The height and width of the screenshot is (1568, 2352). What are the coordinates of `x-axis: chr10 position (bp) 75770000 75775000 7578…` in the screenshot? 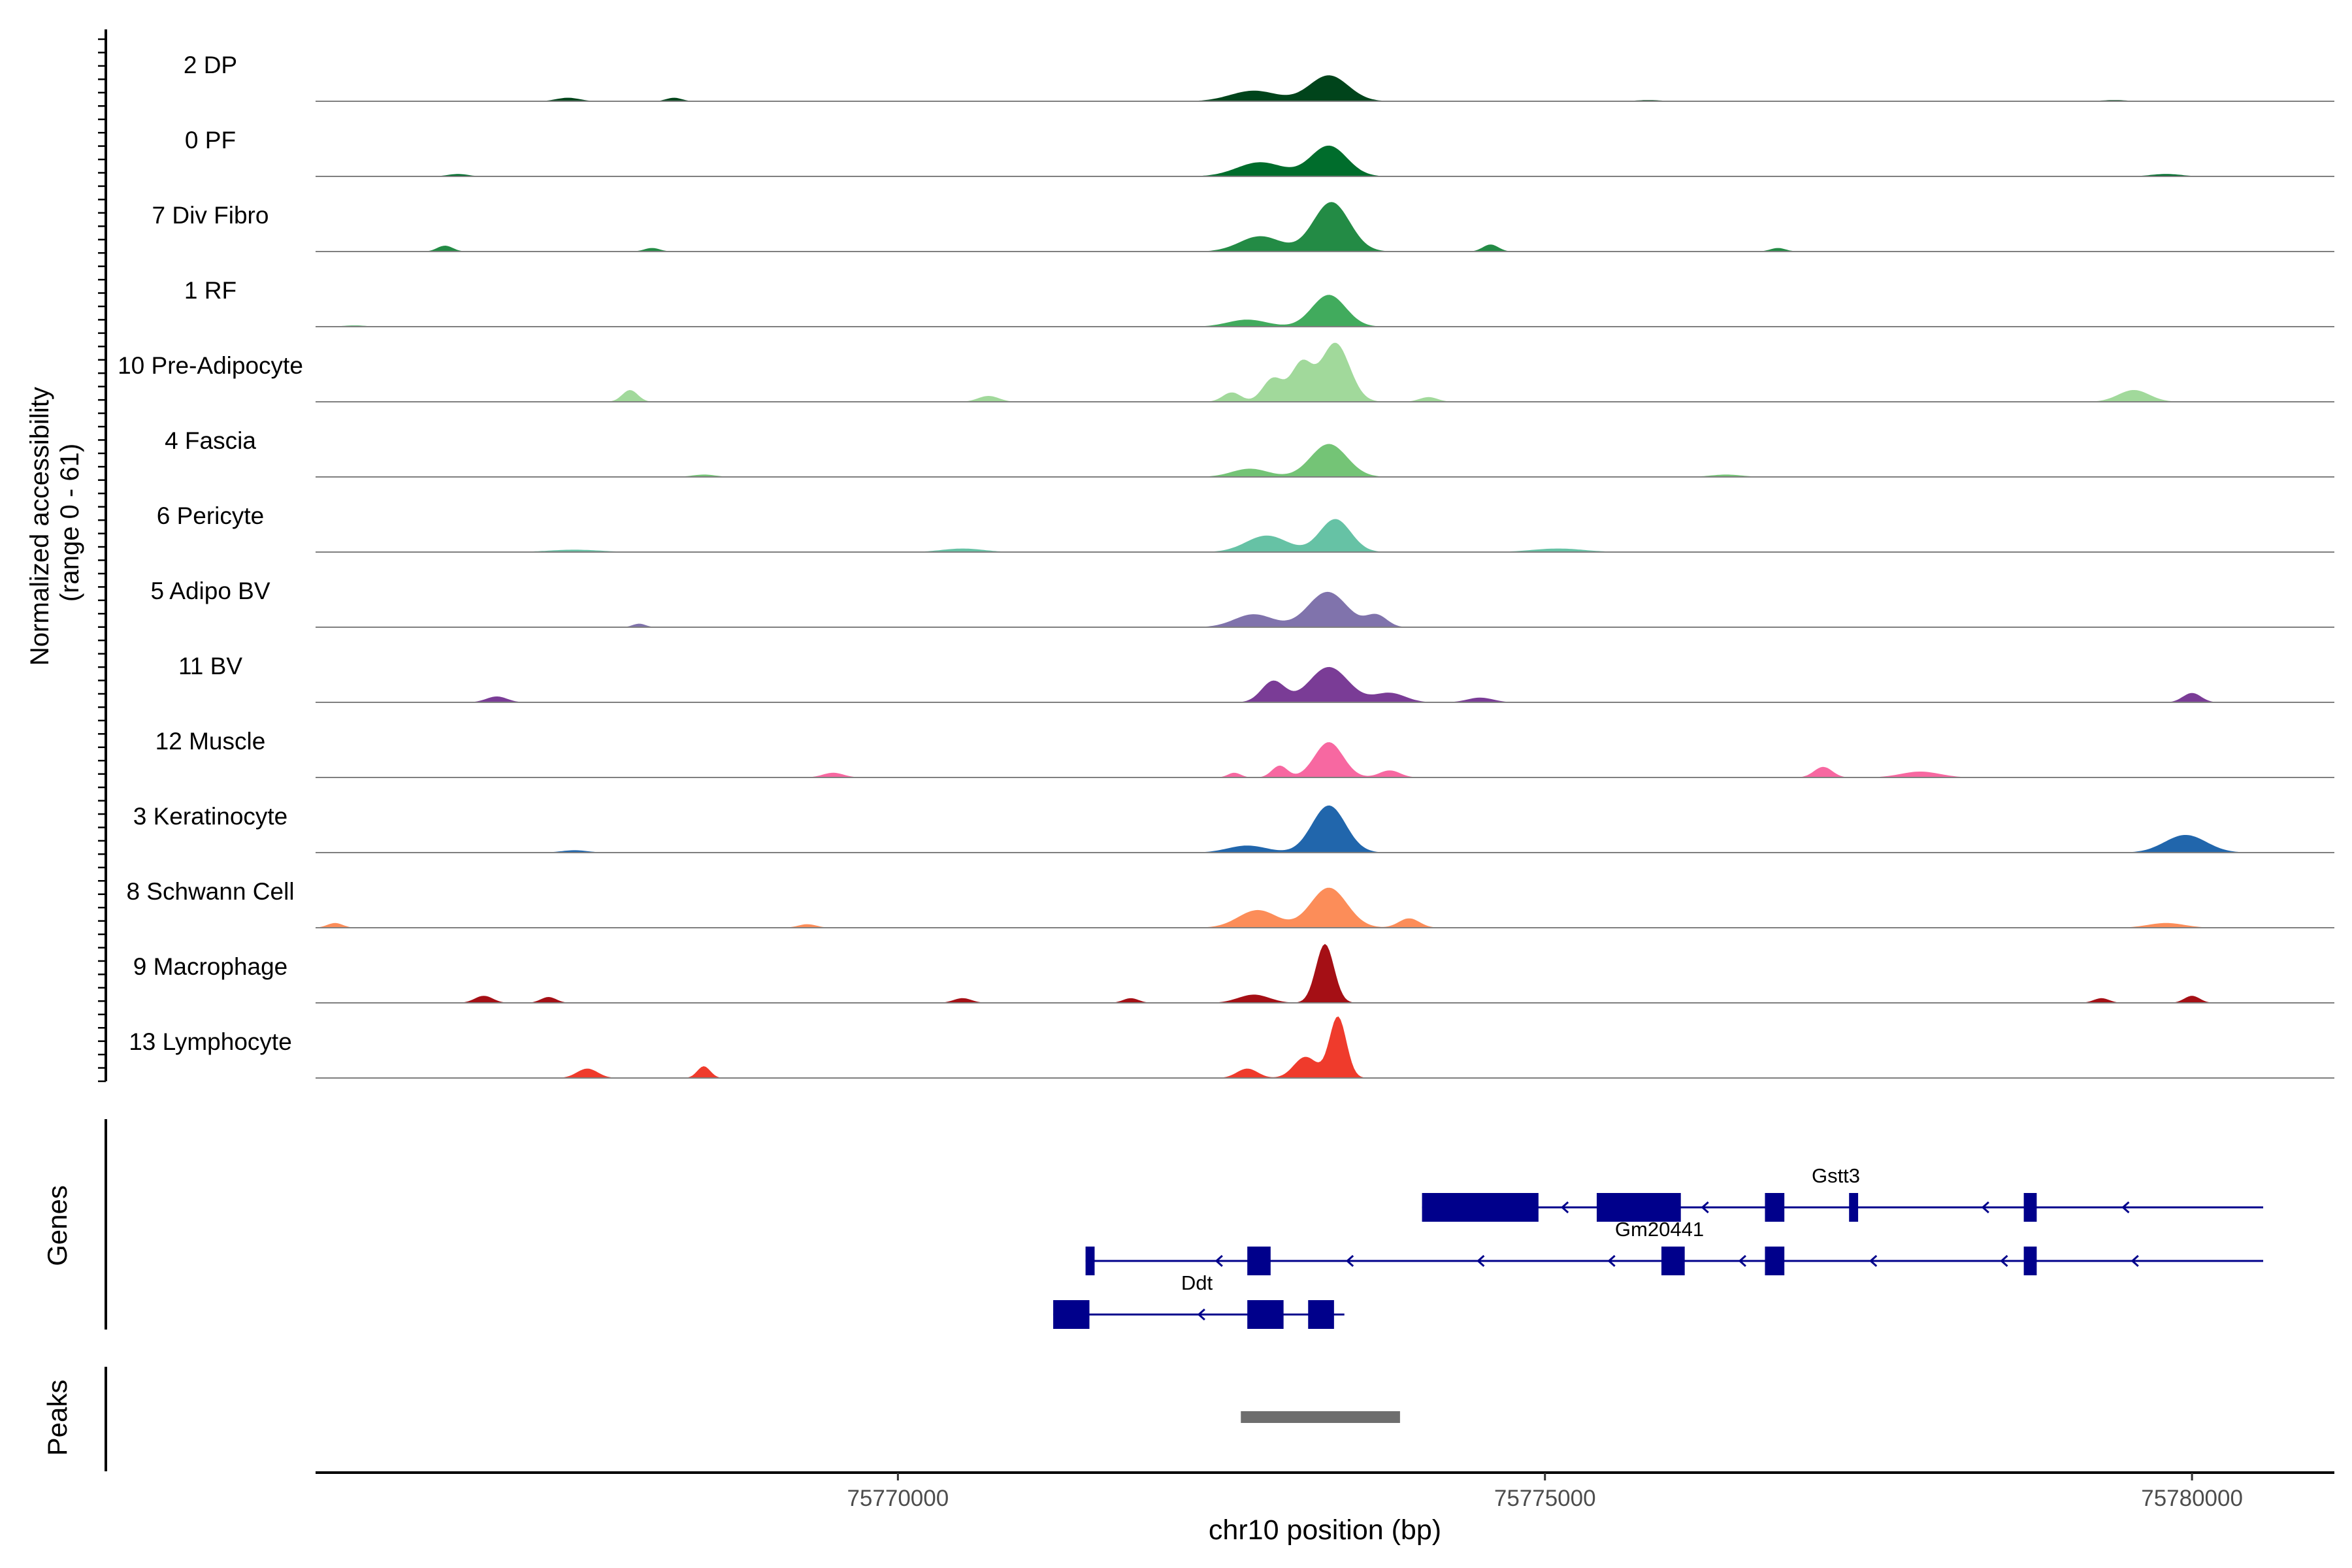 It's located at (1325, 1508).